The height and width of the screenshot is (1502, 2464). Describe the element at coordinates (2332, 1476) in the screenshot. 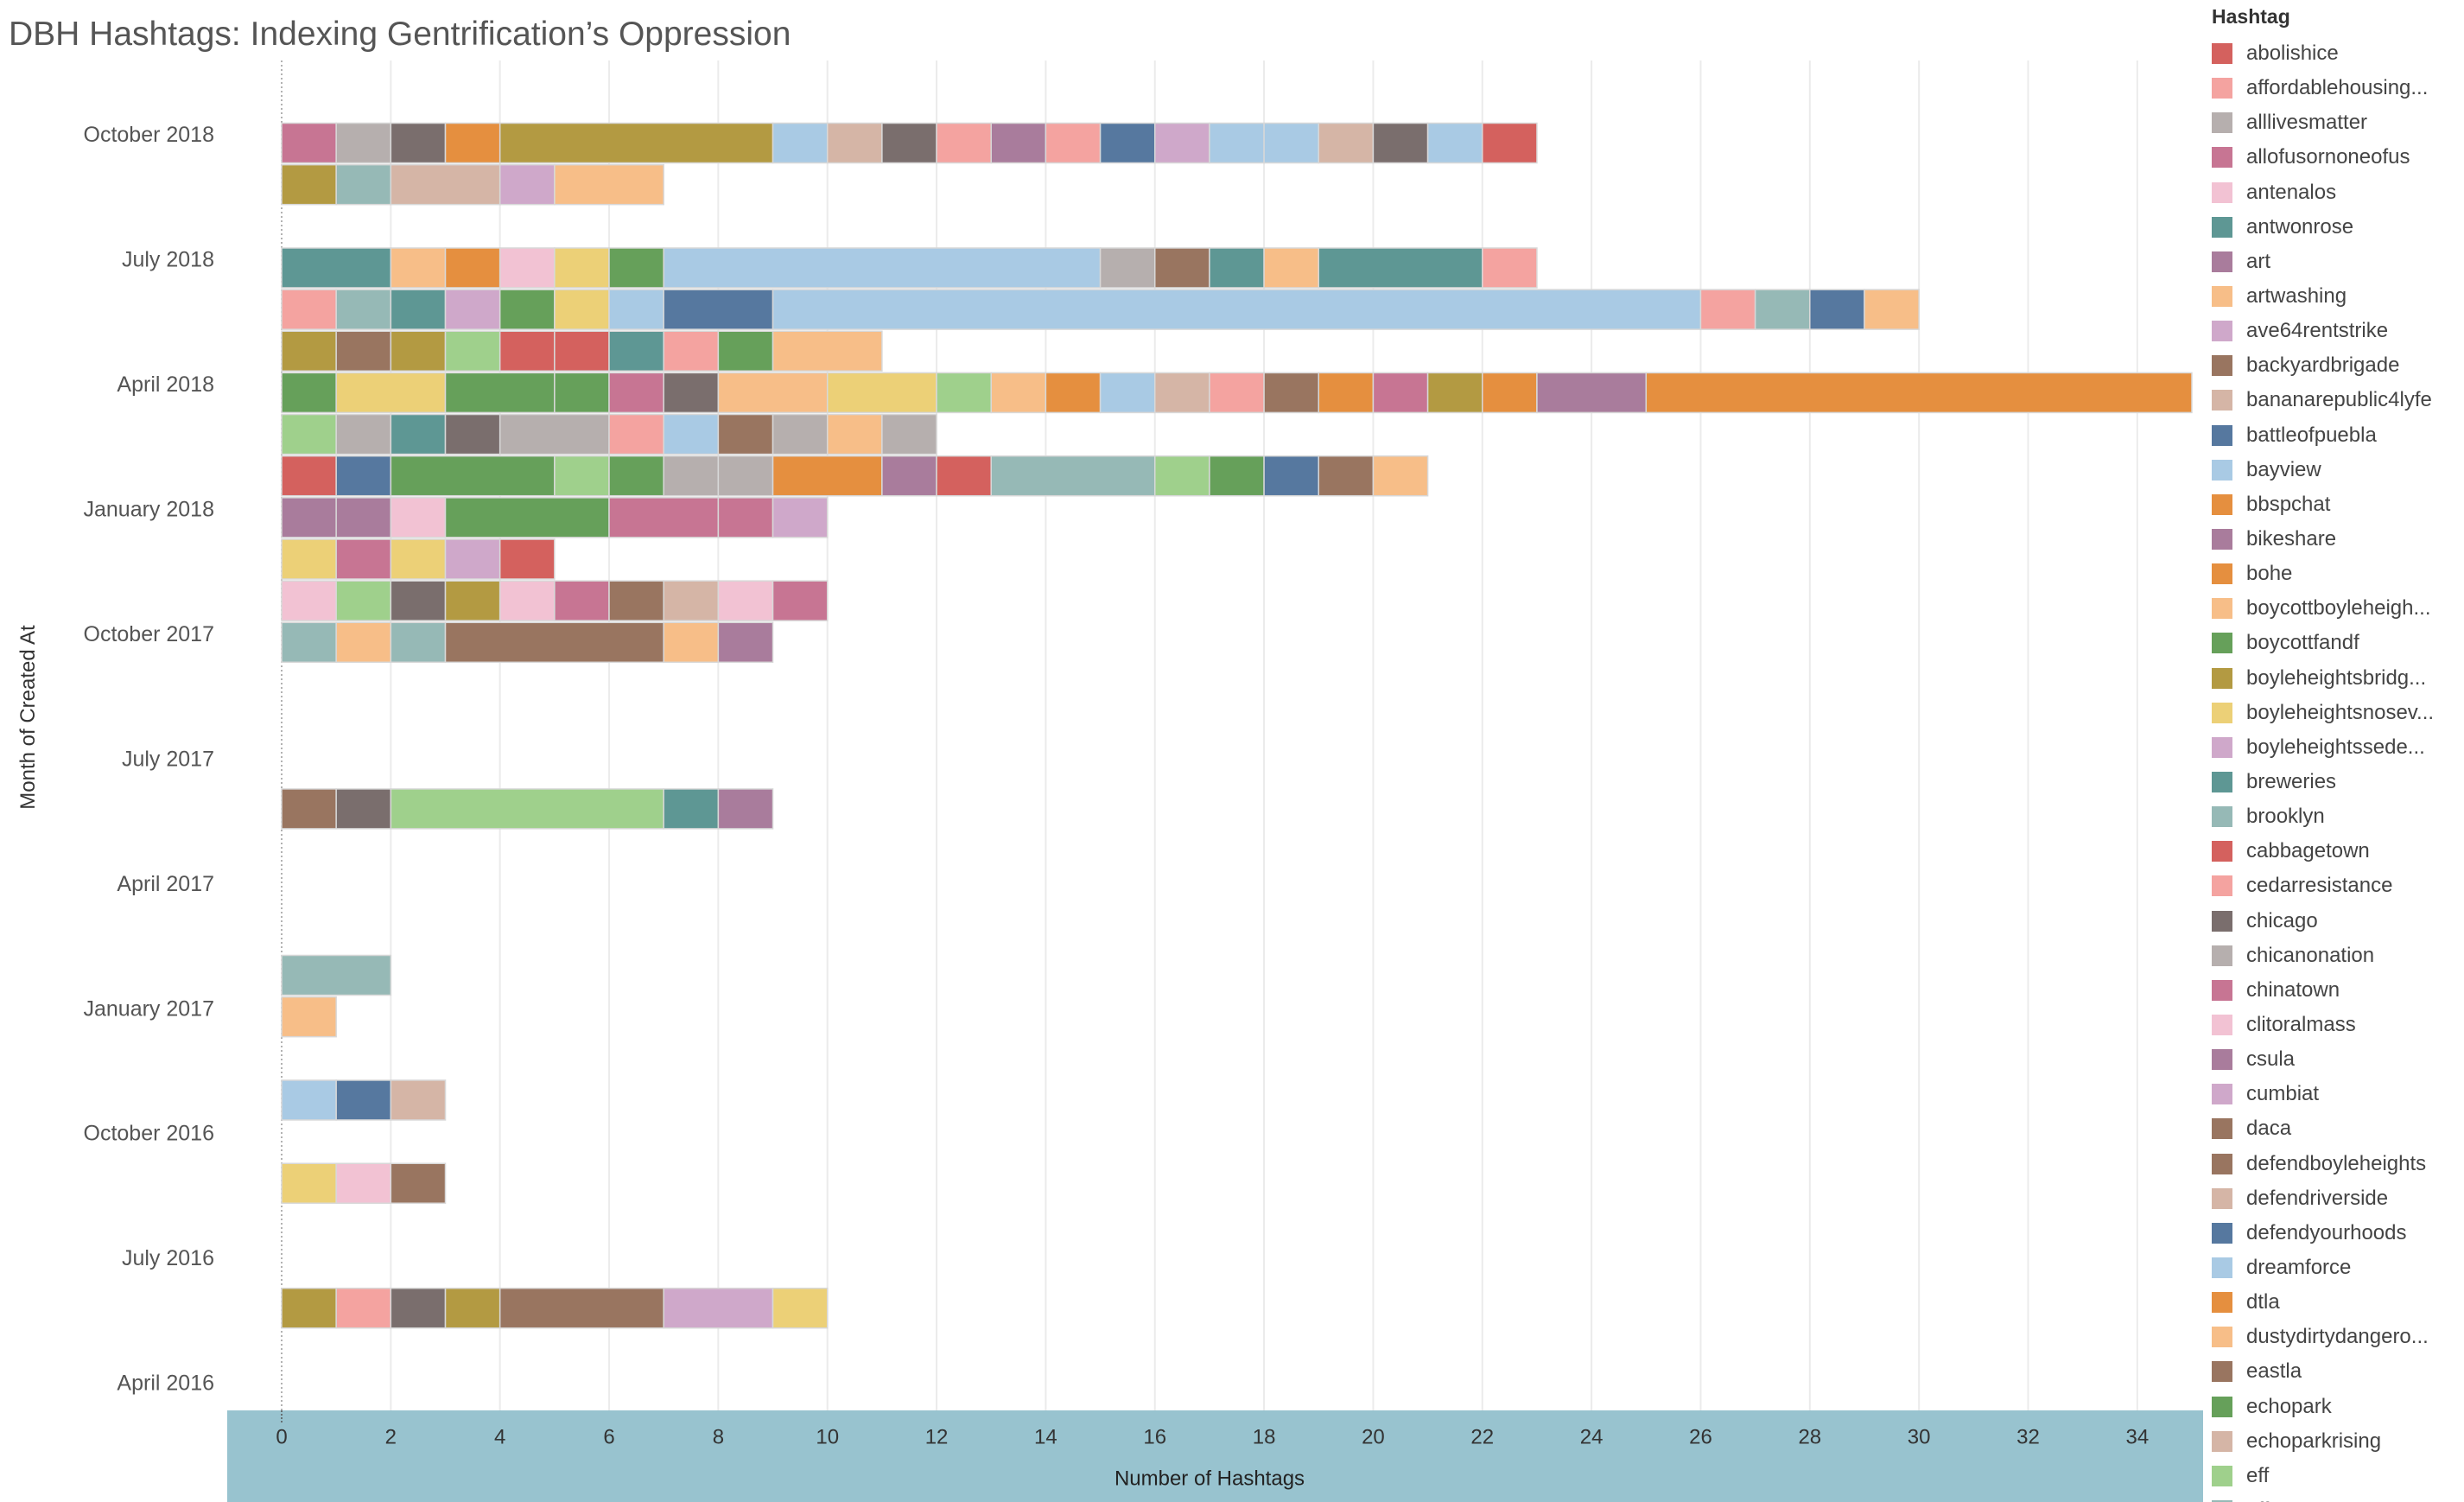

I see `legend-item: eff` at that location.